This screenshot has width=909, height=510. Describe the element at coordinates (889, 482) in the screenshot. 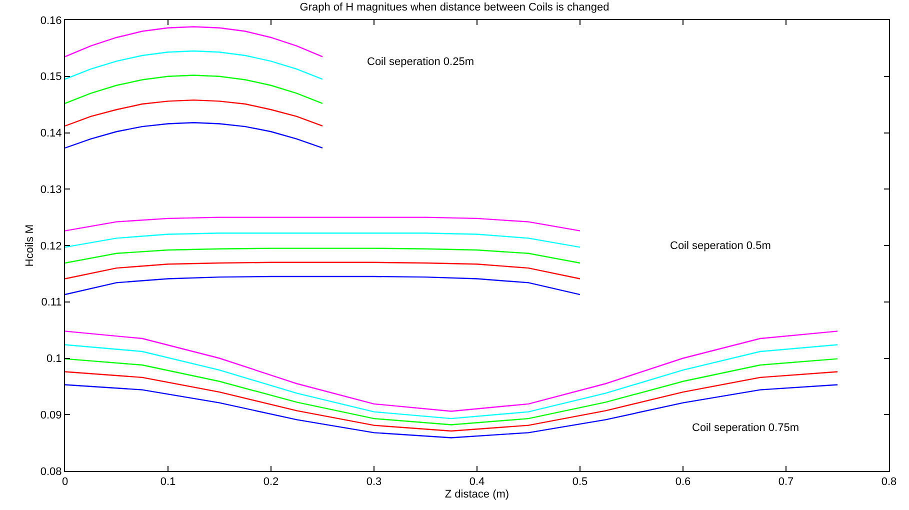

I see `x-tick-label: 0.8` at that location.